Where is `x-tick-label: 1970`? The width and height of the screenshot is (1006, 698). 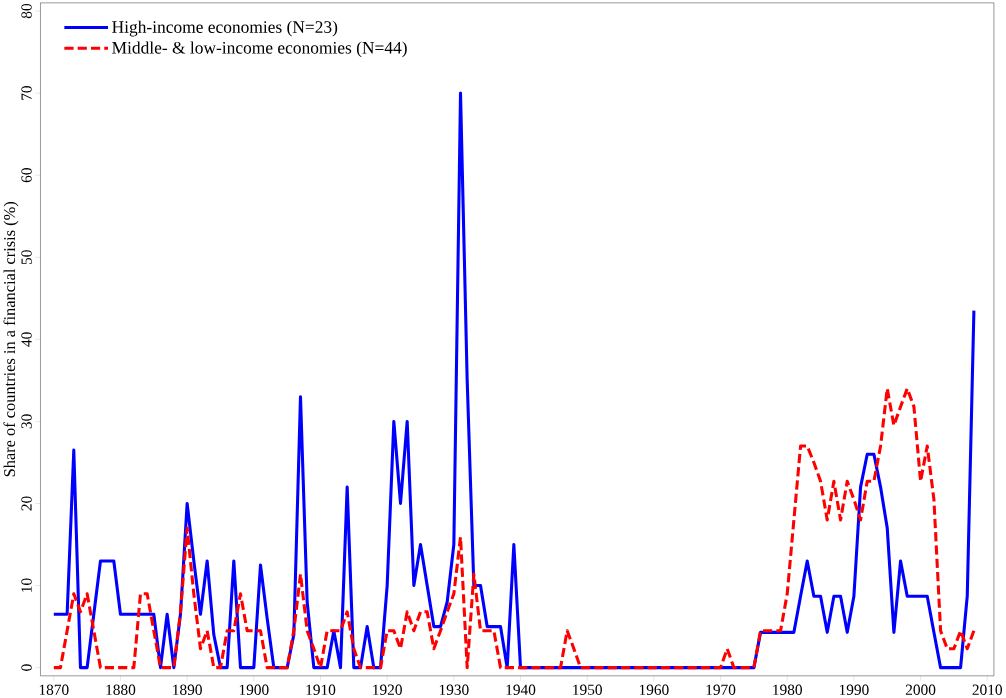 x-tick-label: 1970 is located at coordinates (721, 689).